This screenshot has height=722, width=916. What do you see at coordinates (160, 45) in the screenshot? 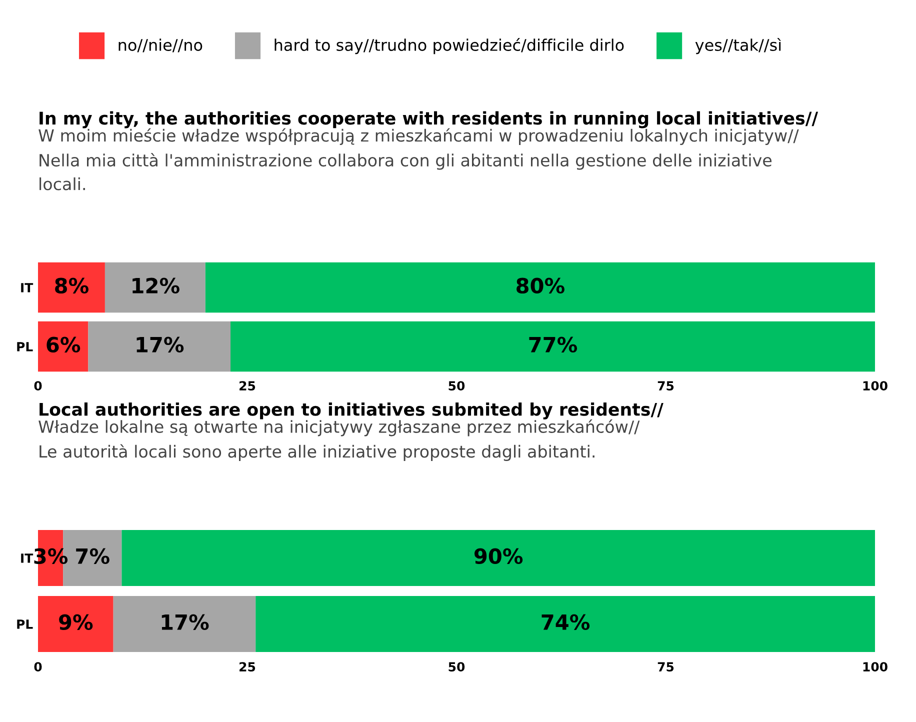
I see `legend-label: no//nie//no` at bounding box center [160, 45].